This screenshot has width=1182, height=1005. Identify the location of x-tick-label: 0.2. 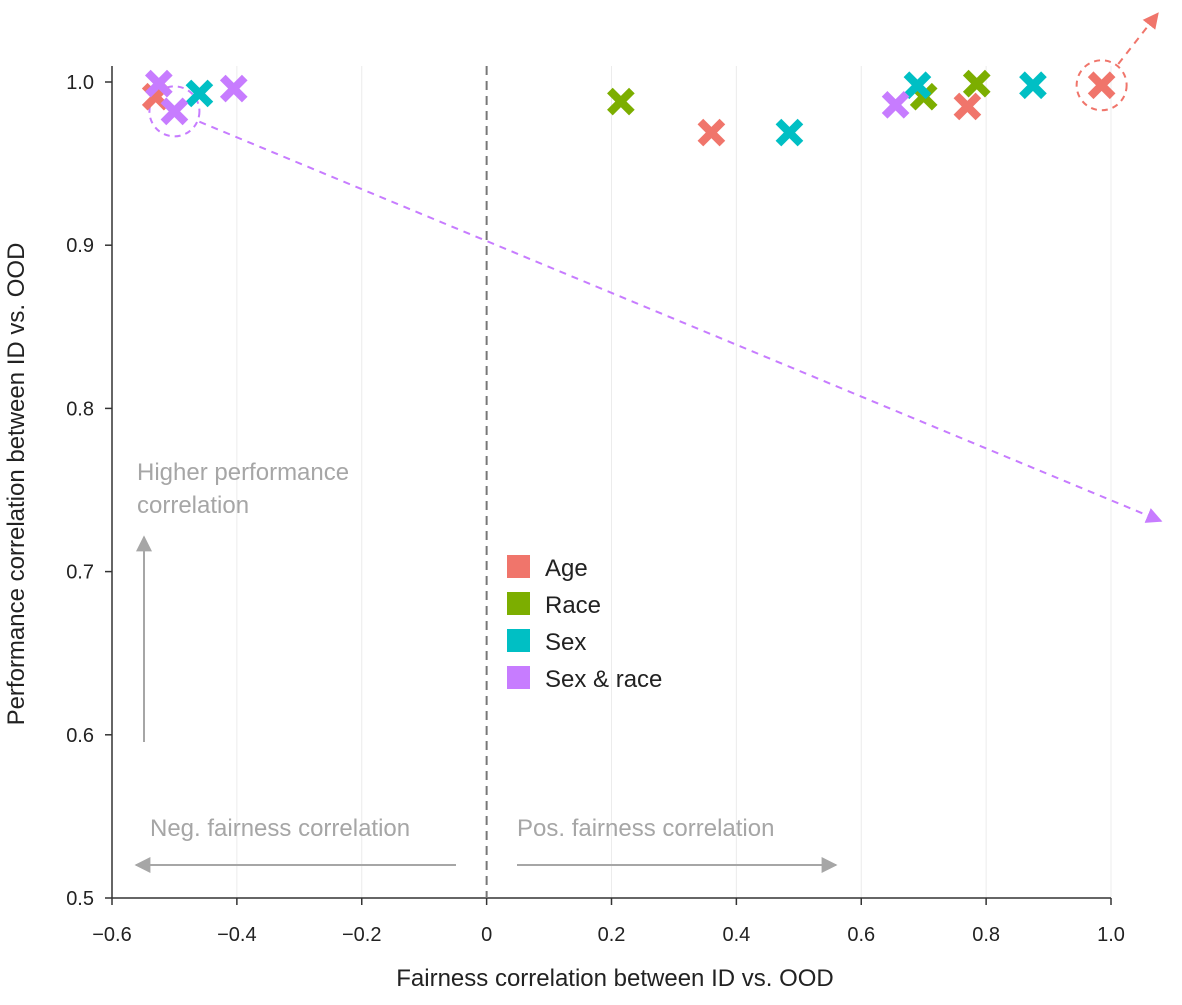
(612, 935).